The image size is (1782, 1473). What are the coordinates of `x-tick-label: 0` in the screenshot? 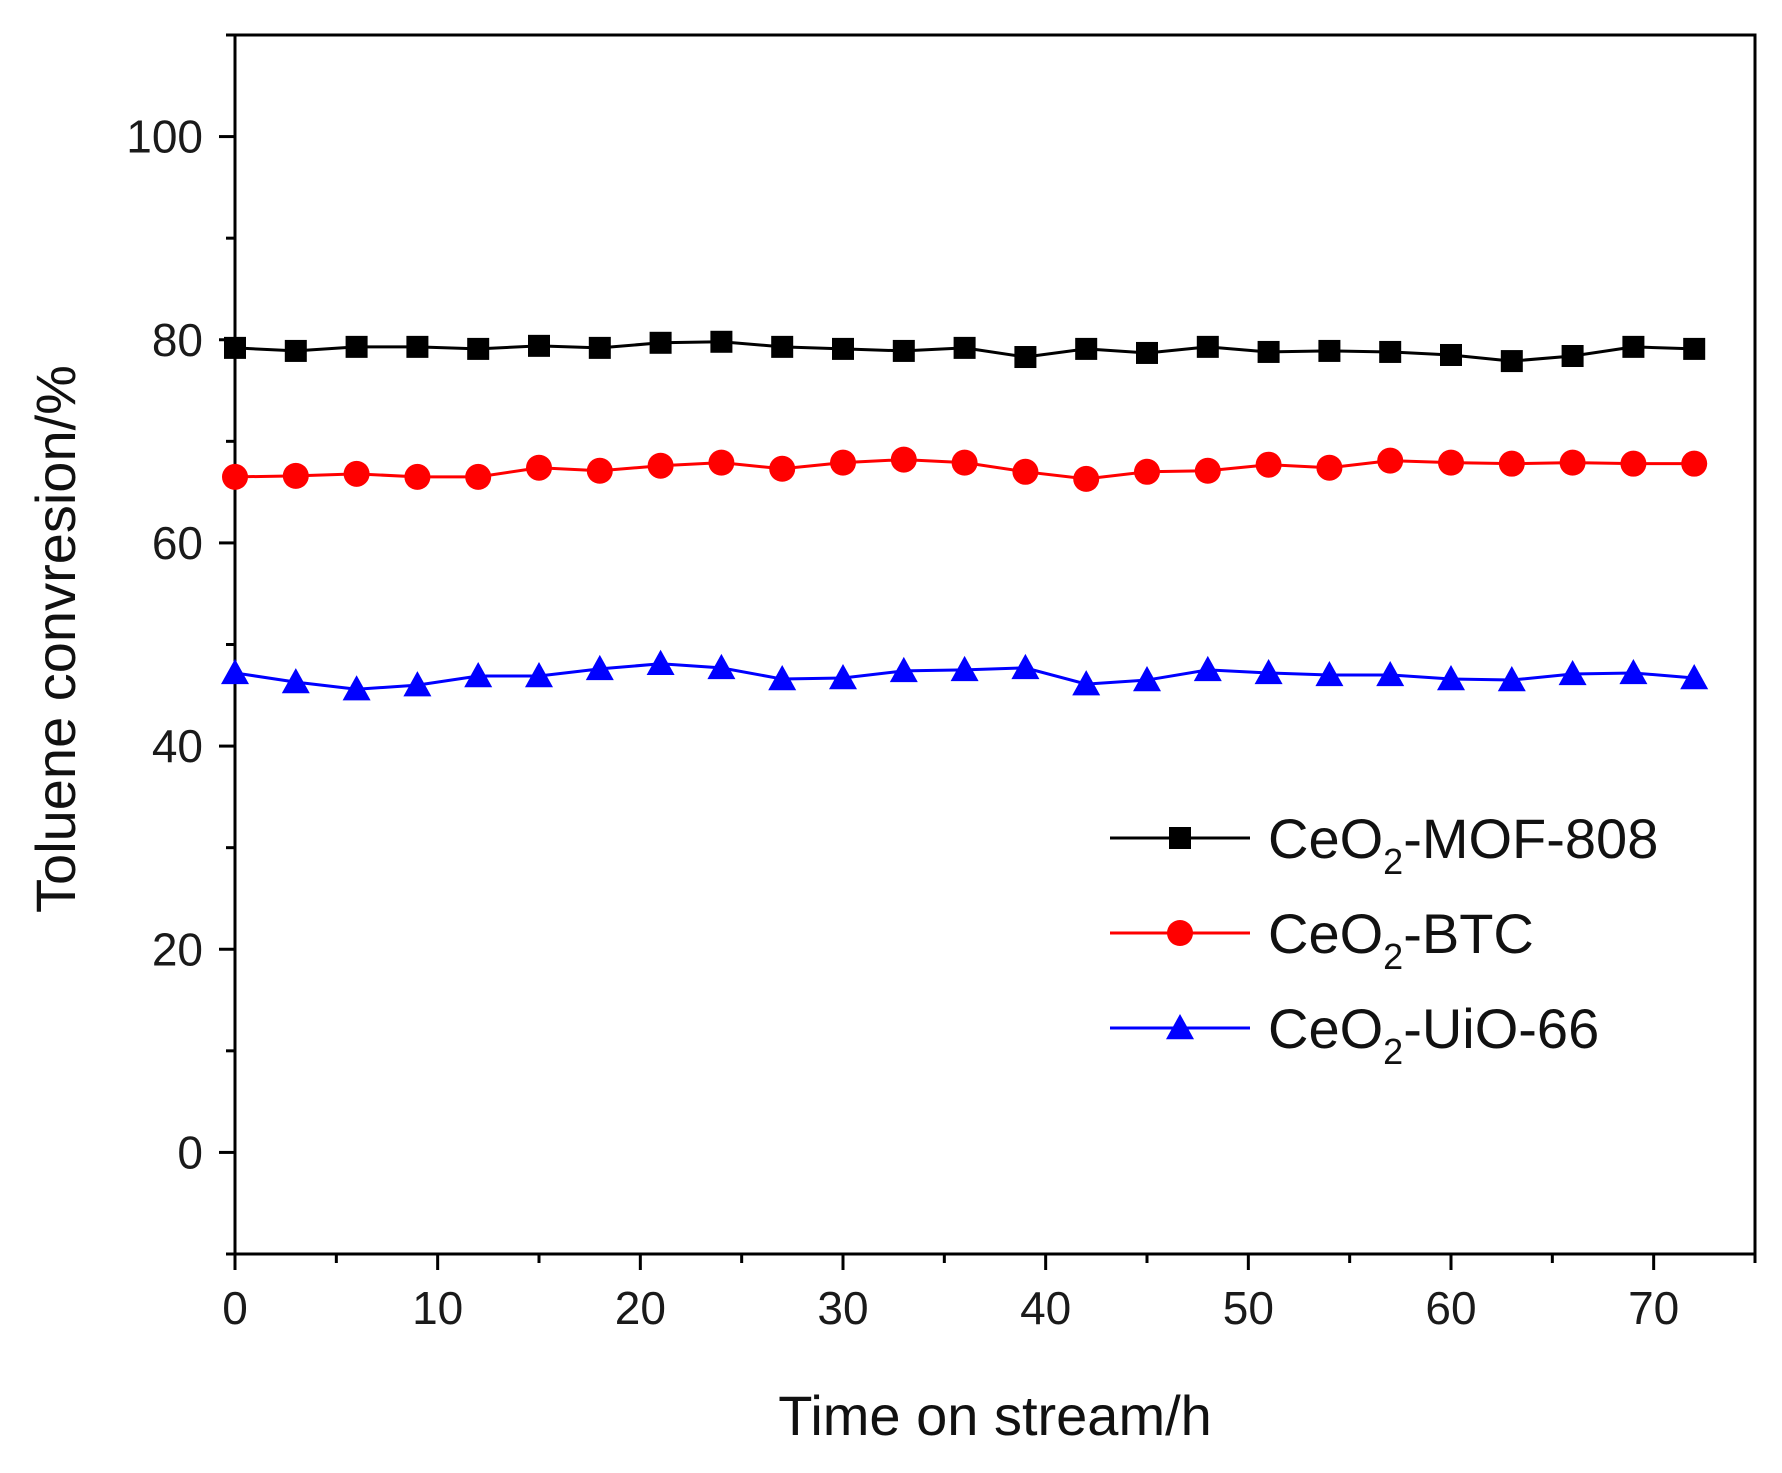 It's located at (235, 1308).